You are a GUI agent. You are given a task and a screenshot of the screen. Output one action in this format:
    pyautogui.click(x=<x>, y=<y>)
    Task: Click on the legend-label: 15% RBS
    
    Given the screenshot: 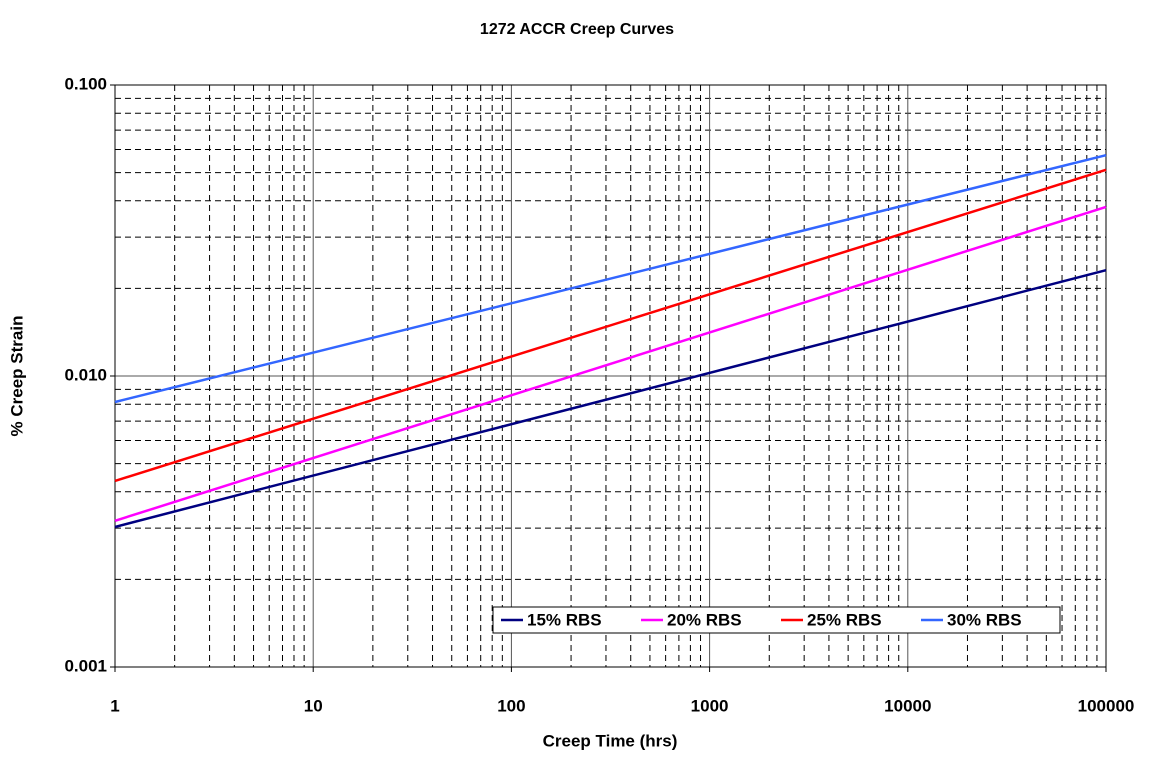 What is the action you would take?
    pyautogui.click(x=564, y=619)
    